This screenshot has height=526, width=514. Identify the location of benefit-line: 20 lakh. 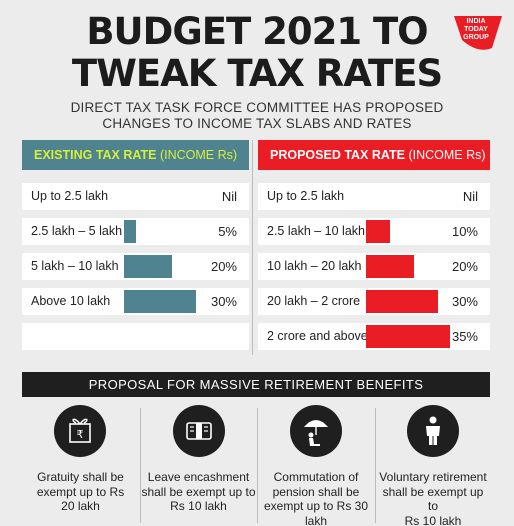
(80, 506).